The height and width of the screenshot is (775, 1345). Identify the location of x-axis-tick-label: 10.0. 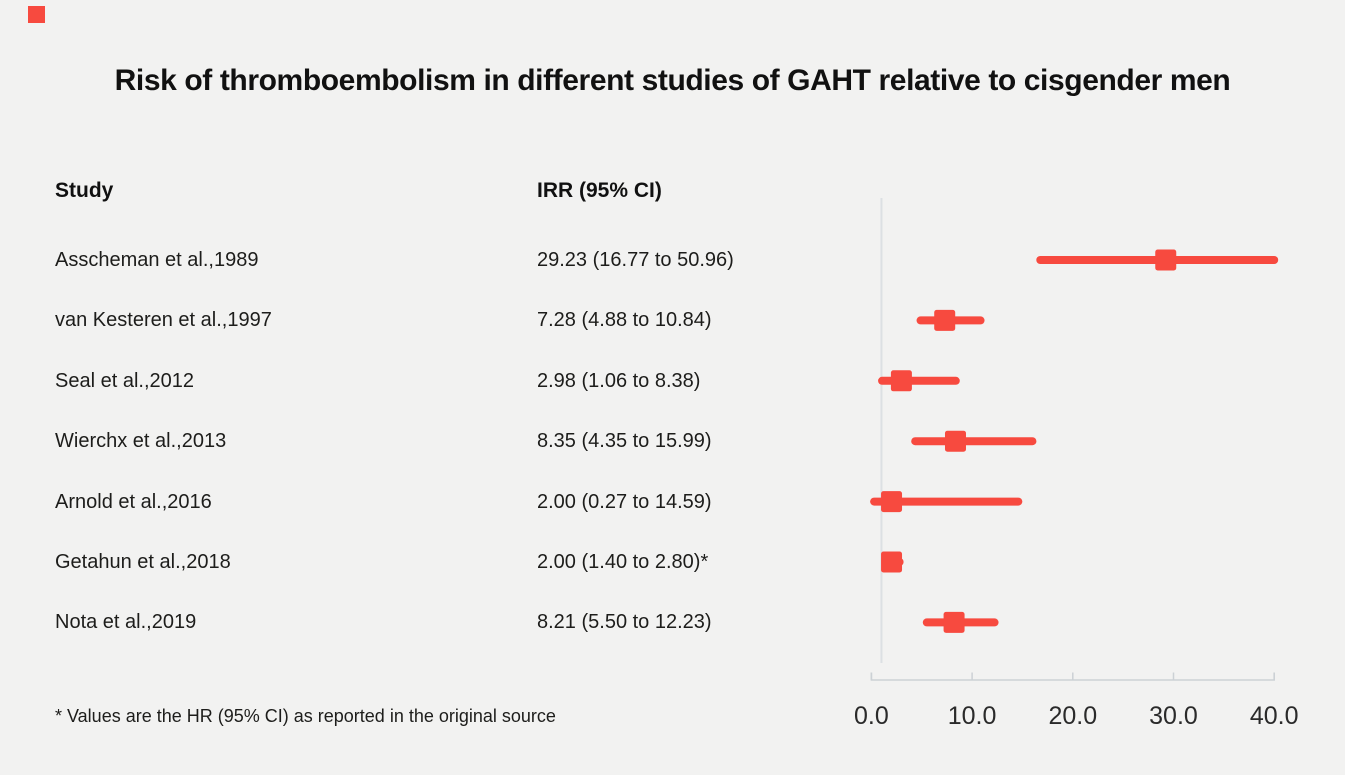
(972, 716).